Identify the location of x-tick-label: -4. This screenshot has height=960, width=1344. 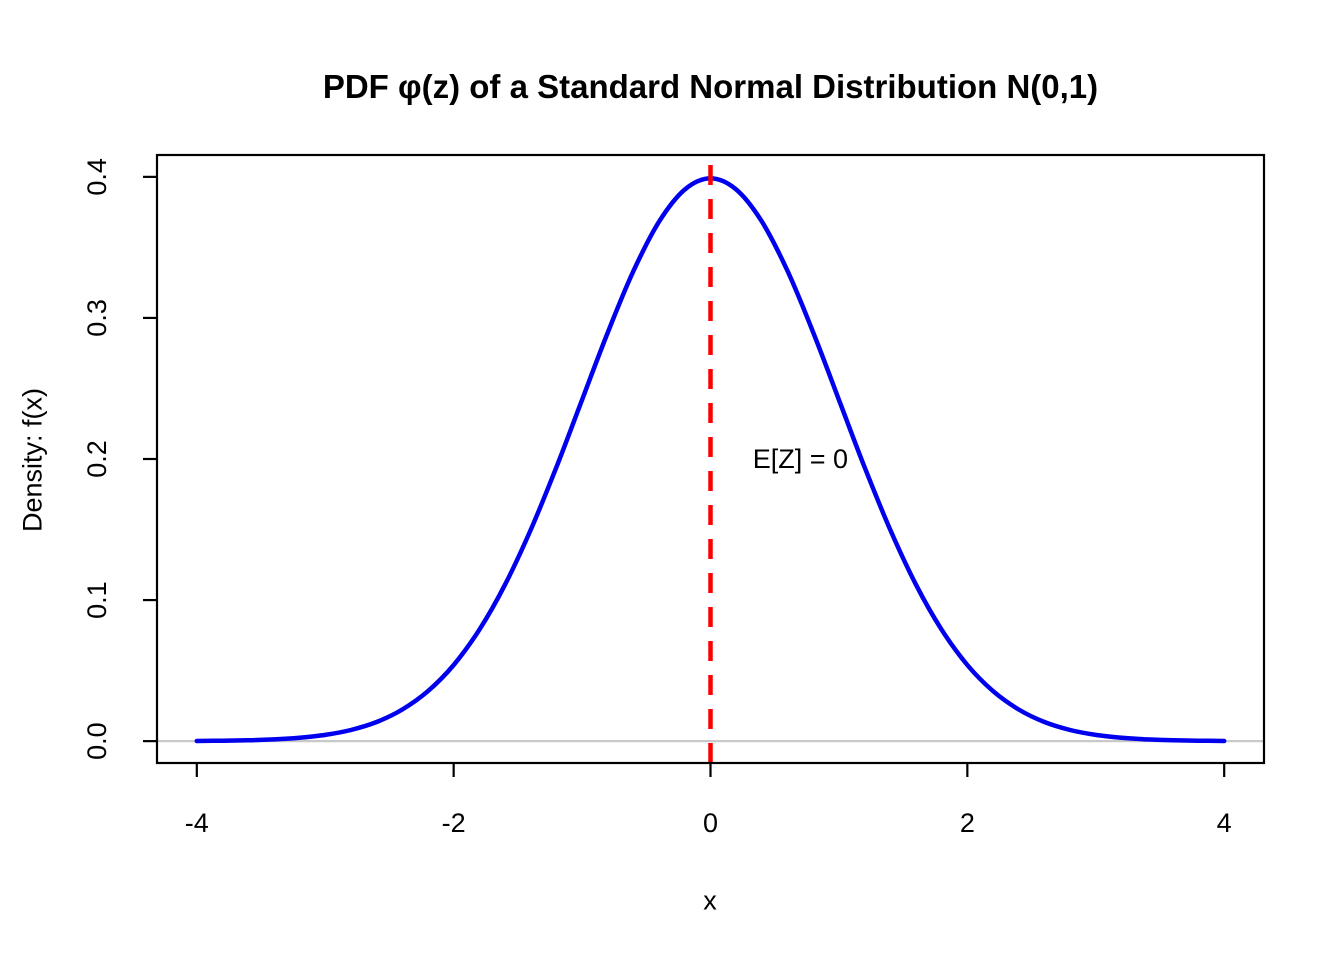
(197, 823).